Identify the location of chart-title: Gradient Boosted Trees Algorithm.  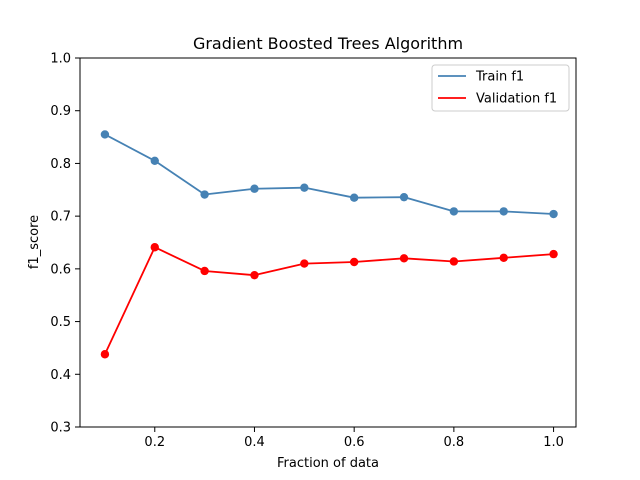
(328, 43).